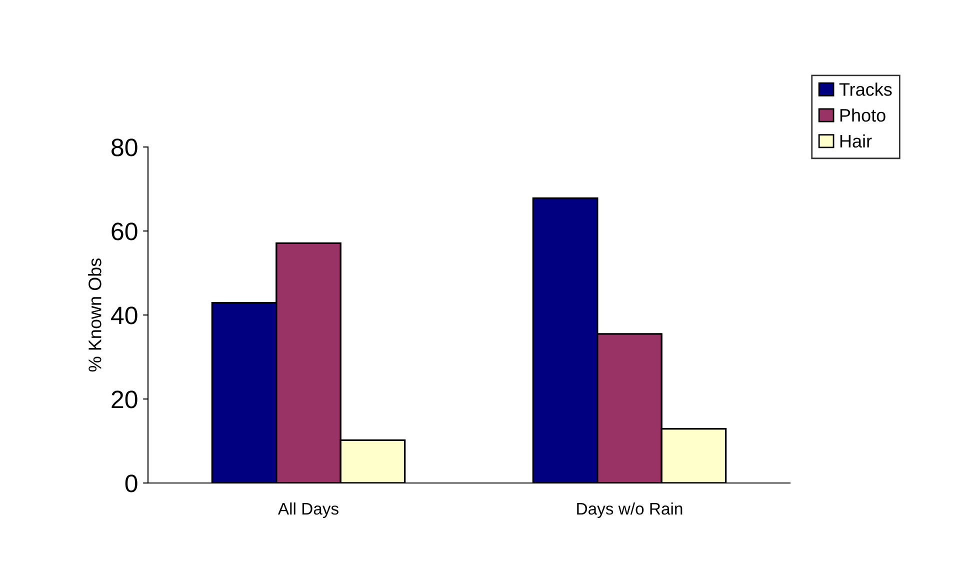  Describe the element at coordinates (125, 399) in the screenshot. I see `y-tick-label: 20` at that location.